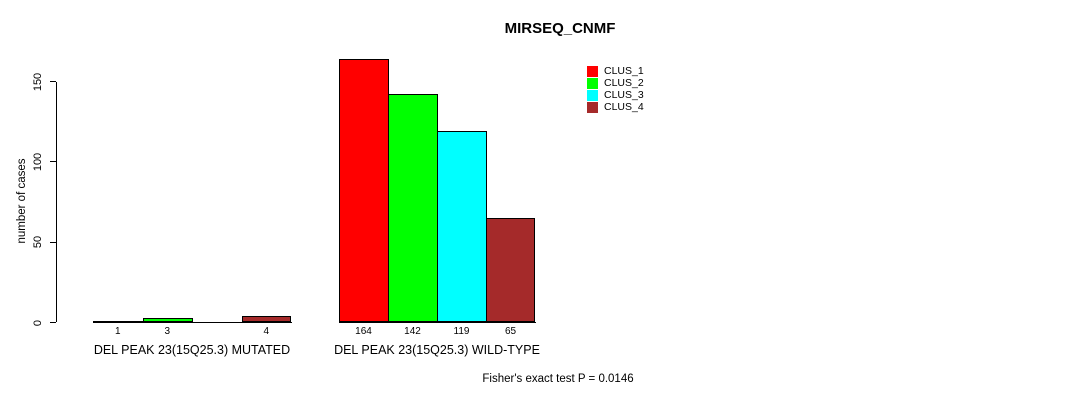 This screenshot has height=400, width=1090. I want to click on legend-label: CLUS_2, so click(624, 83).